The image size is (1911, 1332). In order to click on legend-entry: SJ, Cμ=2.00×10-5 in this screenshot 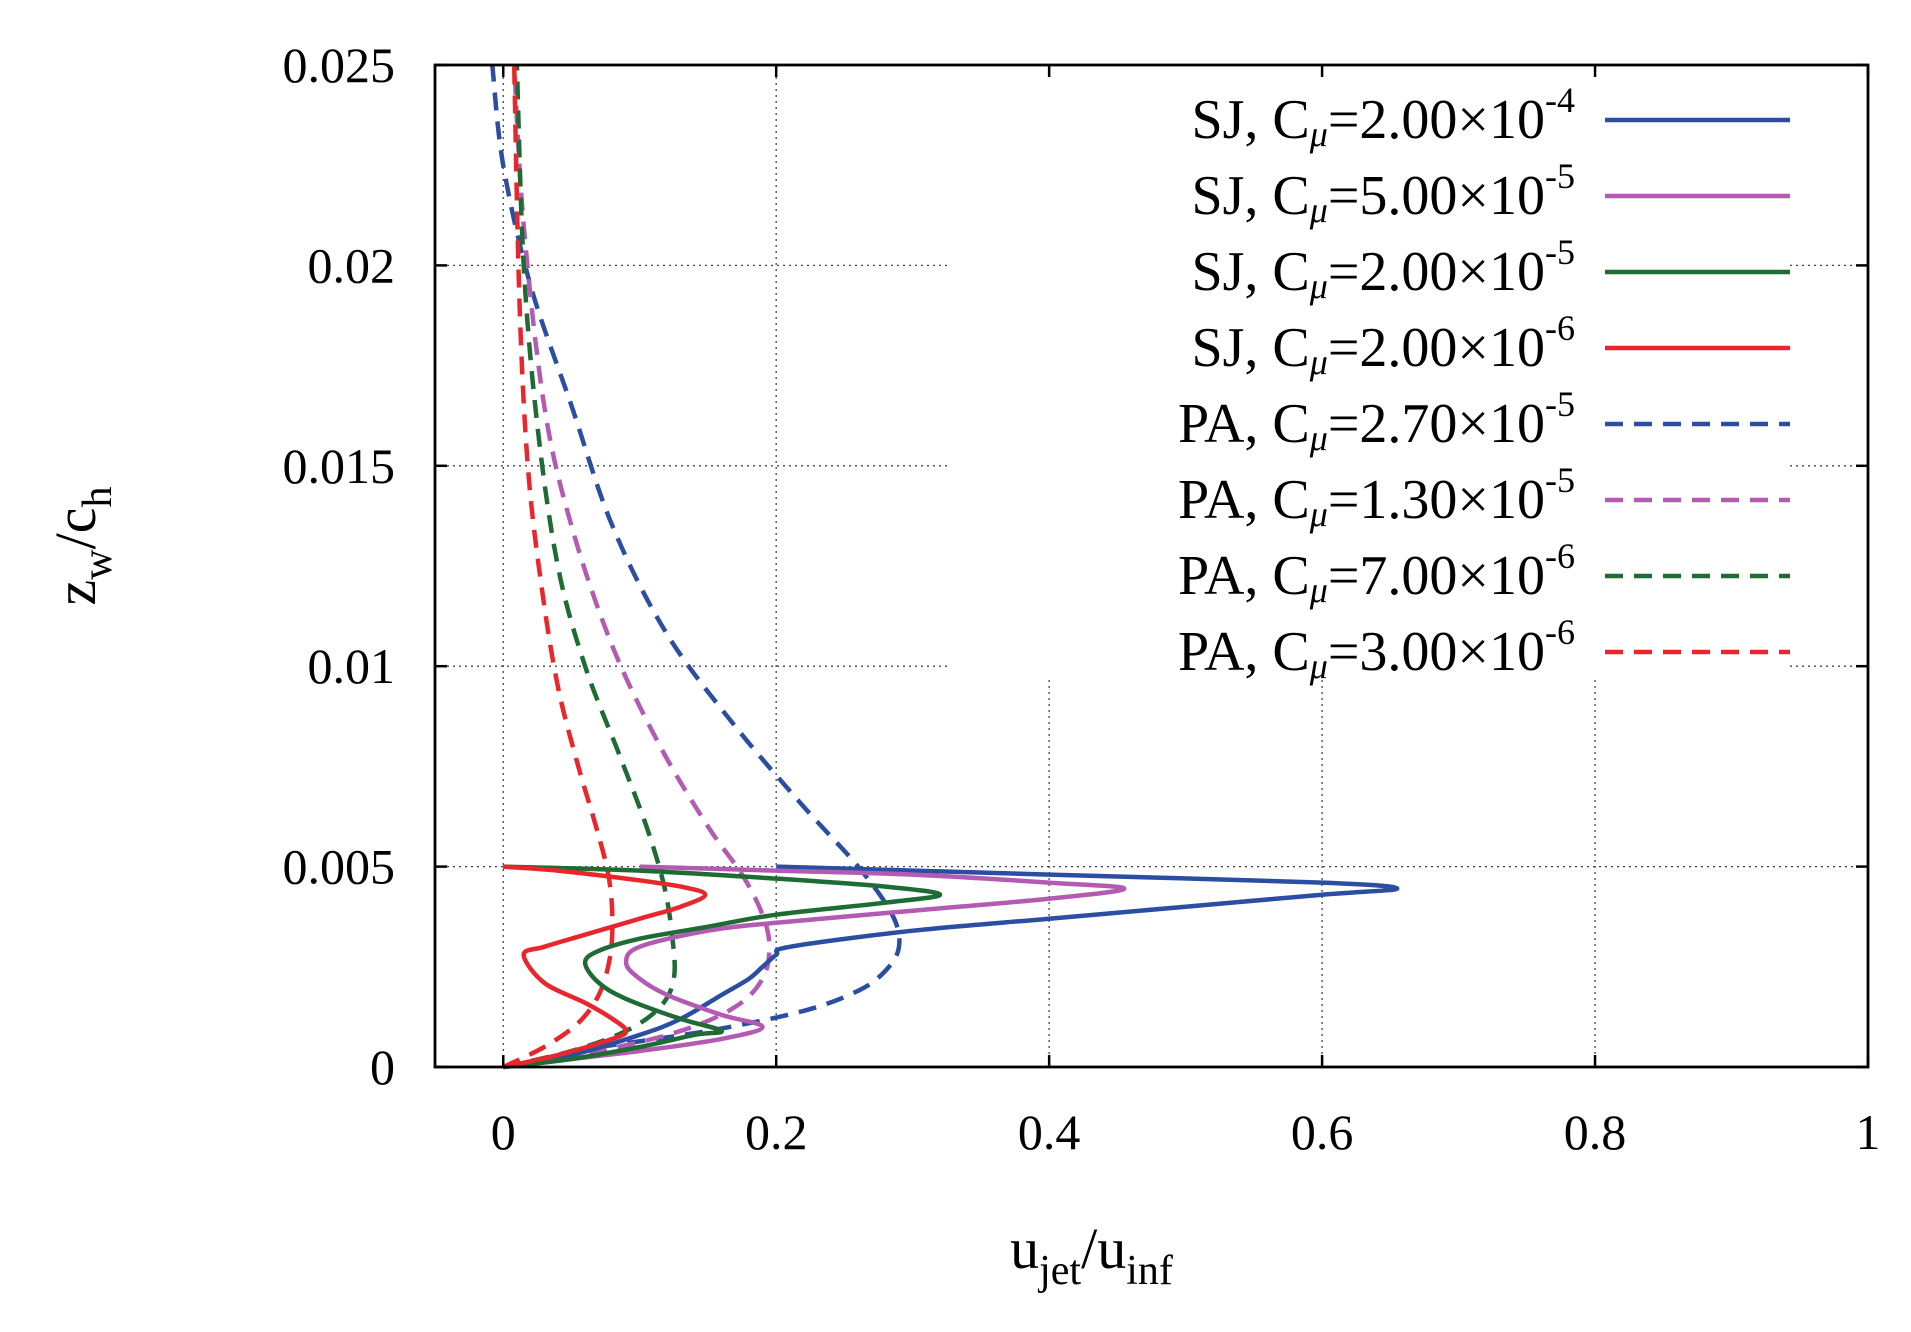, I will do `click(1490, 269)`.